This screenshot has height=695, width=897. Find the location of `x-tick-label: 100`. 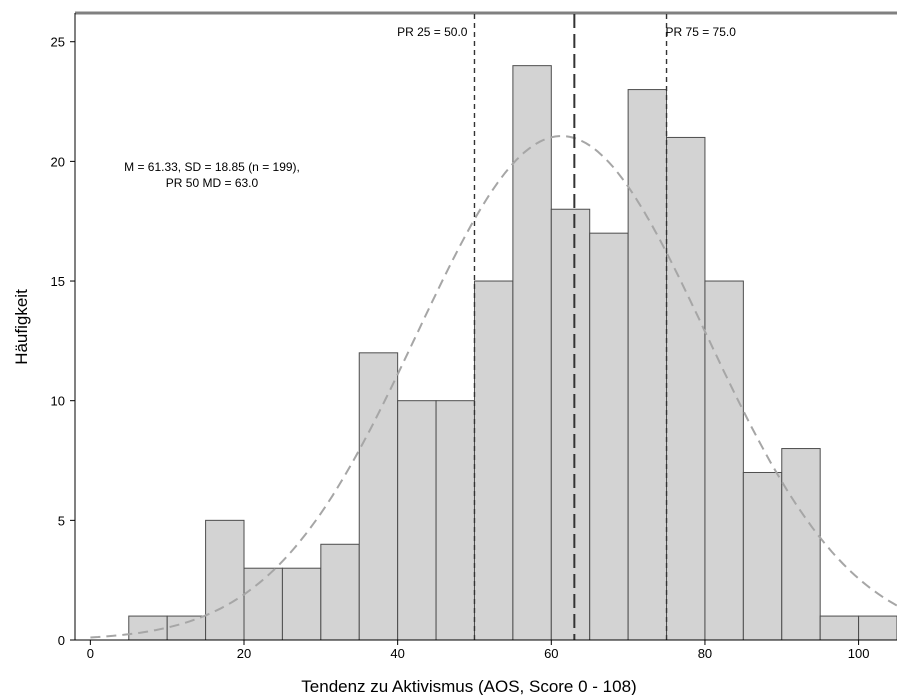

x-tick-label: 100 is located at coordinates (859, 653).